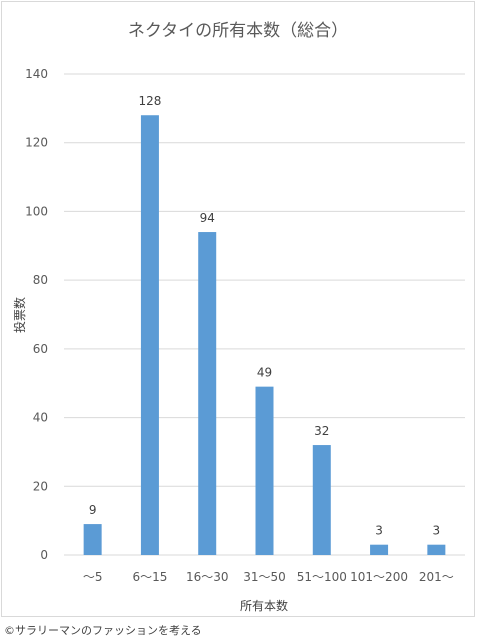 This screenshot has height=641, width=478. I want to click on y-tick-label: 60, so click(40, 349).